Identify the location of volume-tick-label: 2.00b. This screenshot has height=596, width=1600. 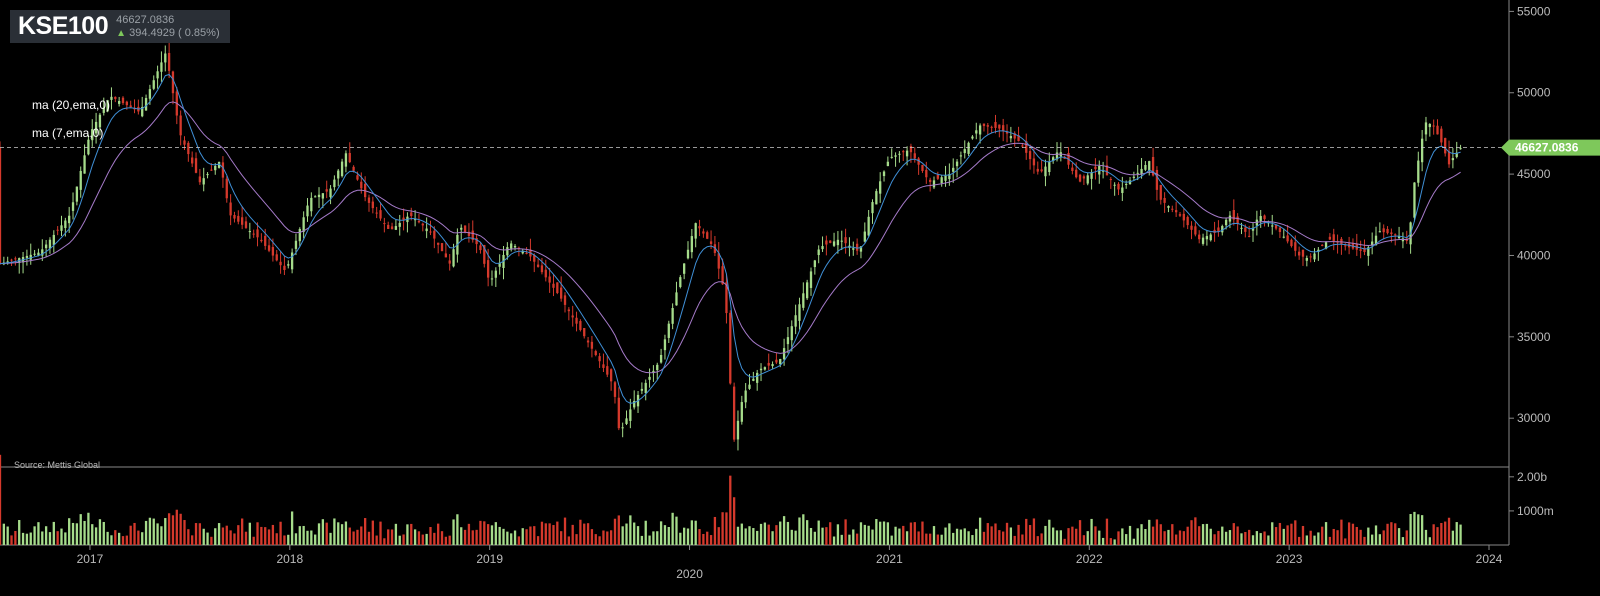
(1532, 477).